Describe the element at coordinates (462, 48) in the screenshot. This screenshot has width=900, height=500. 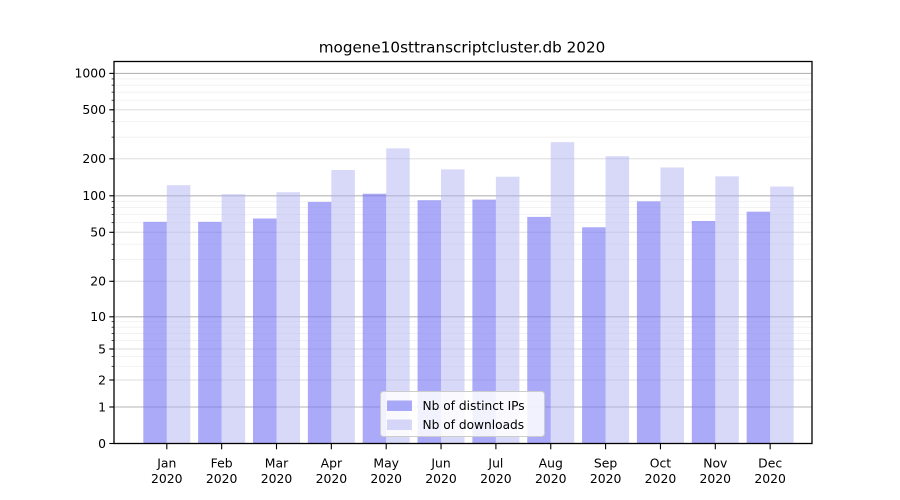
I see `chart-title: mogene10sttranscriptcluster.db 2020` at that location.